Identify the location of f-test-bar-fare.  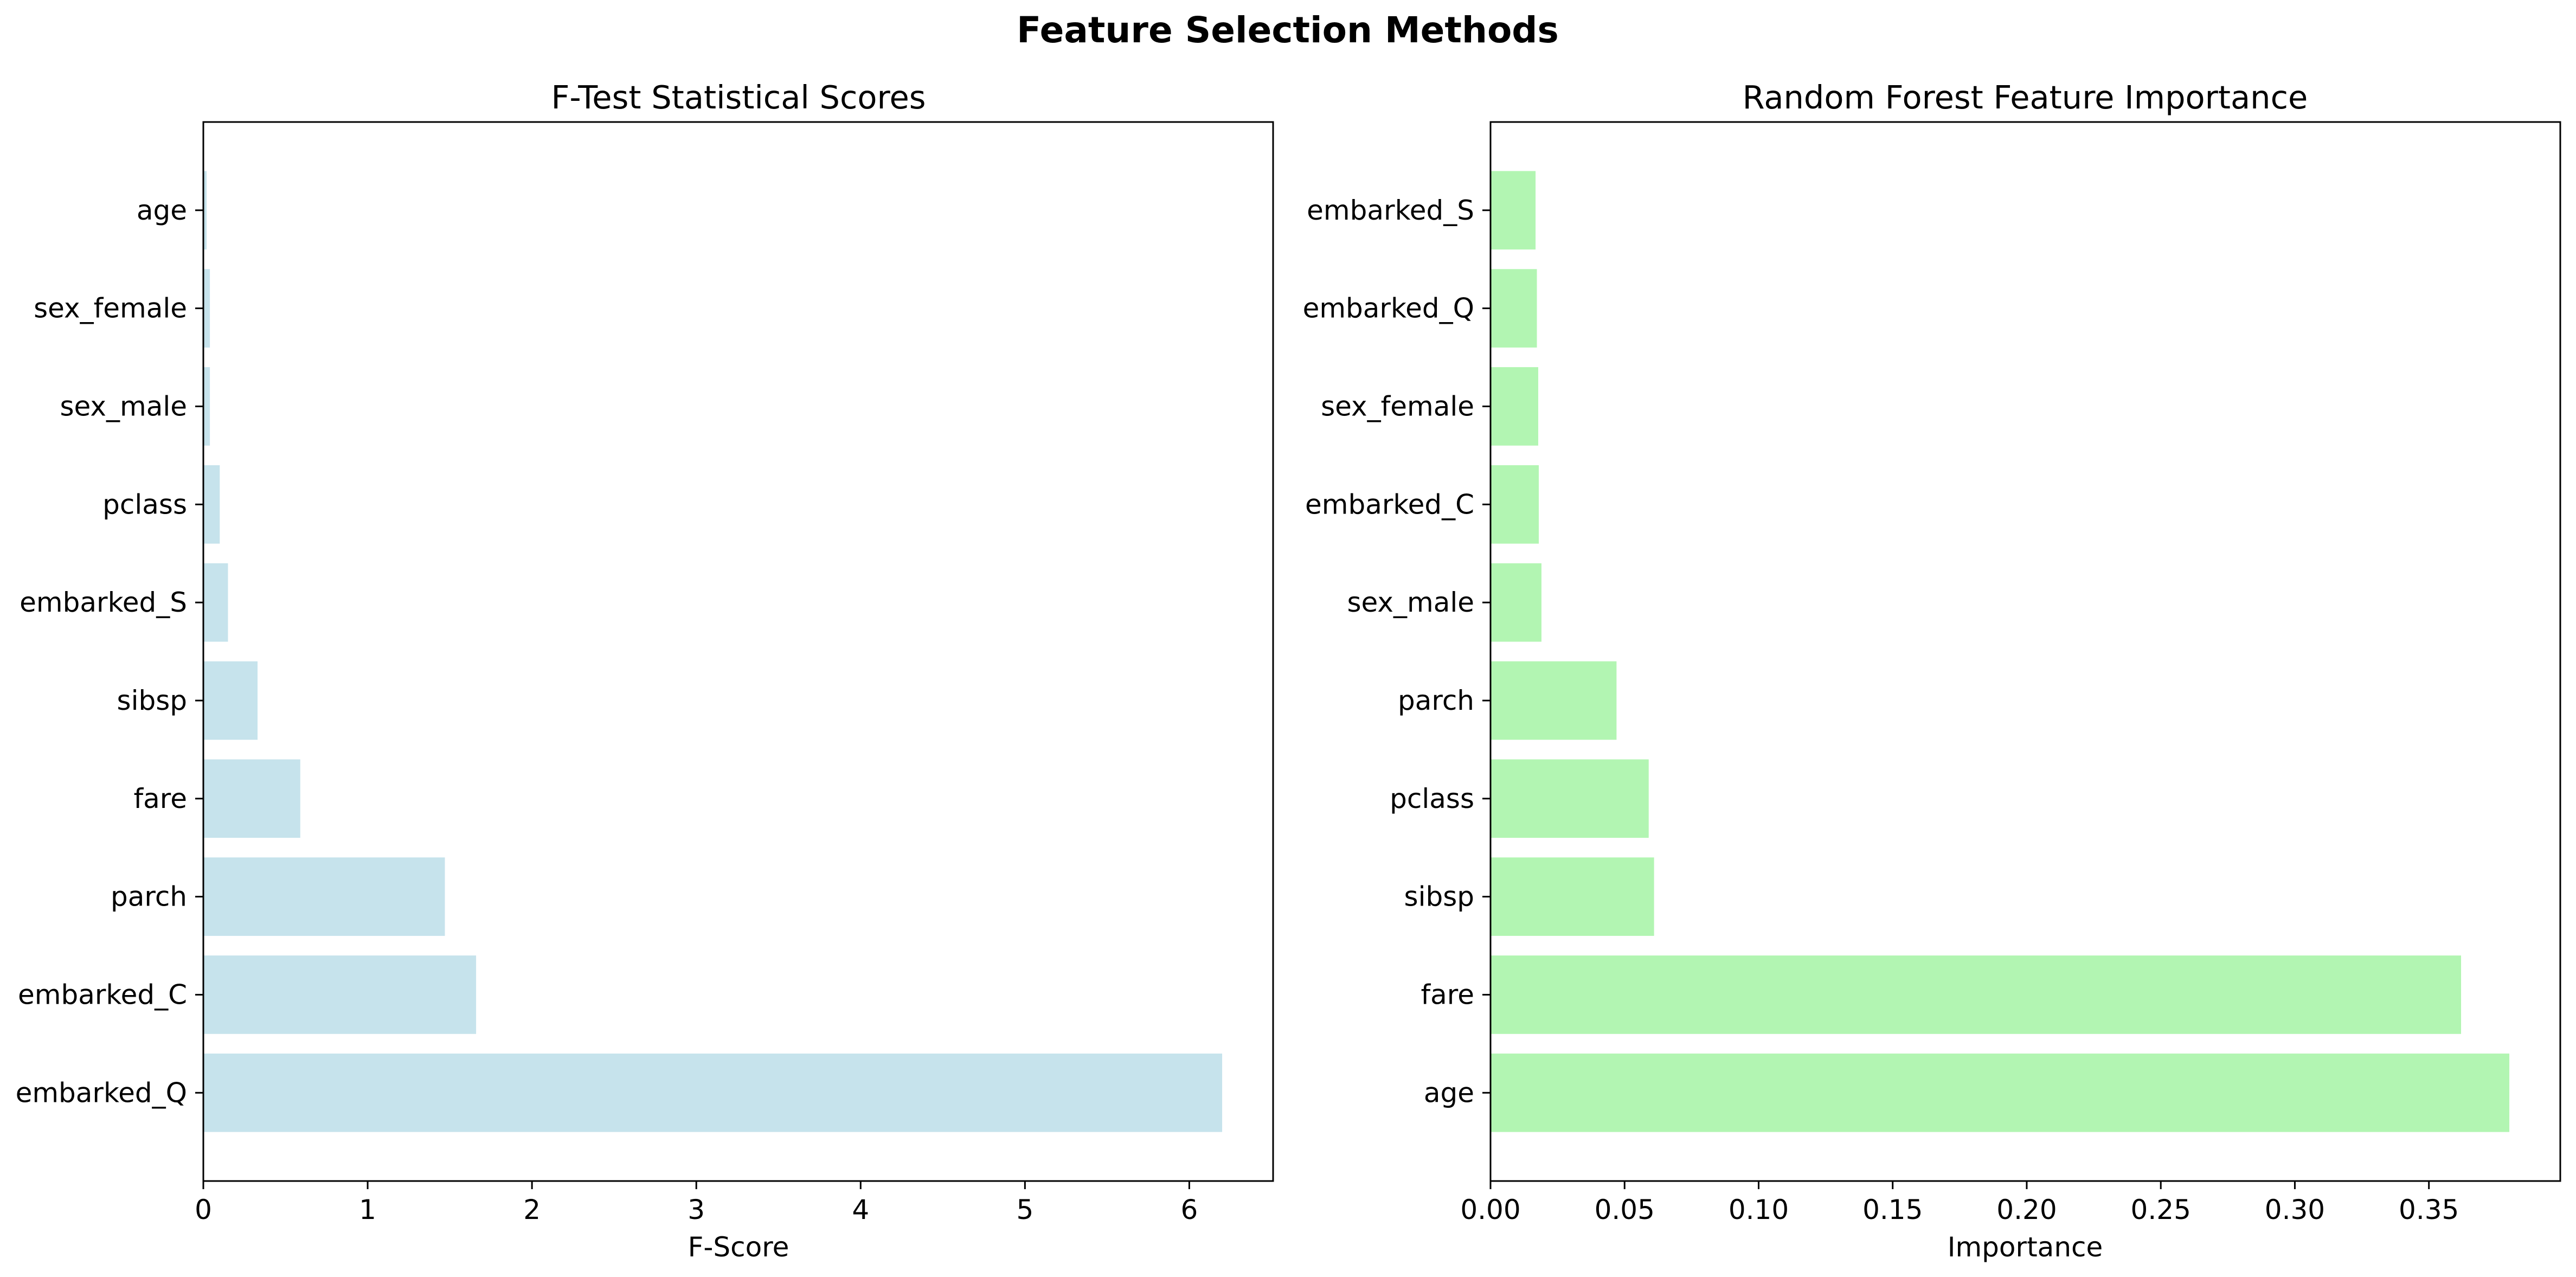
(252, 798).